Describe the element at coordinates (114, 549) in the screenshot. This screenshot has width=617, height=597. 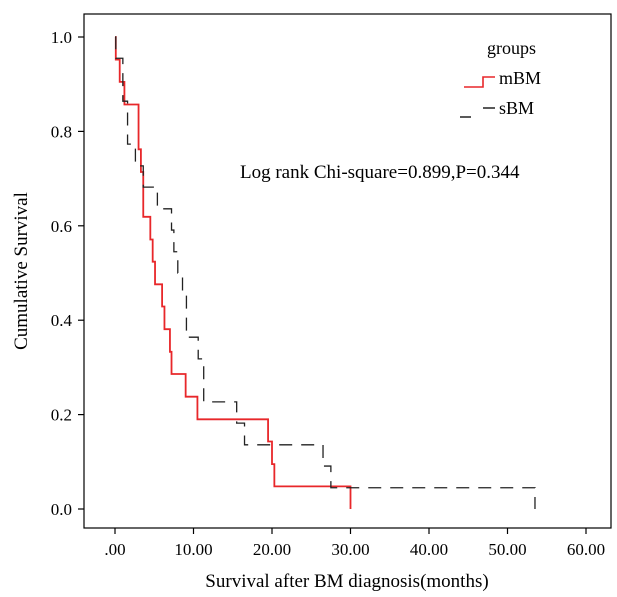
I see `x-tick-label: .00` at that location.